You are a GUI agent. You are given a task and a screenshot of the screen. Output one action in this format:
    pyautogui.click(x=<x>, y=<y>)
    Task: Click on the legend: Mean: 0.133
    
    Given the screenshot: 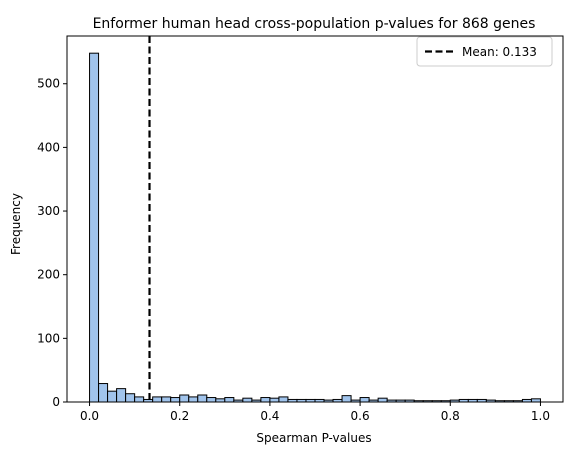 What is the action you would take?
    pyautogui.click(x=484, y=51)
    